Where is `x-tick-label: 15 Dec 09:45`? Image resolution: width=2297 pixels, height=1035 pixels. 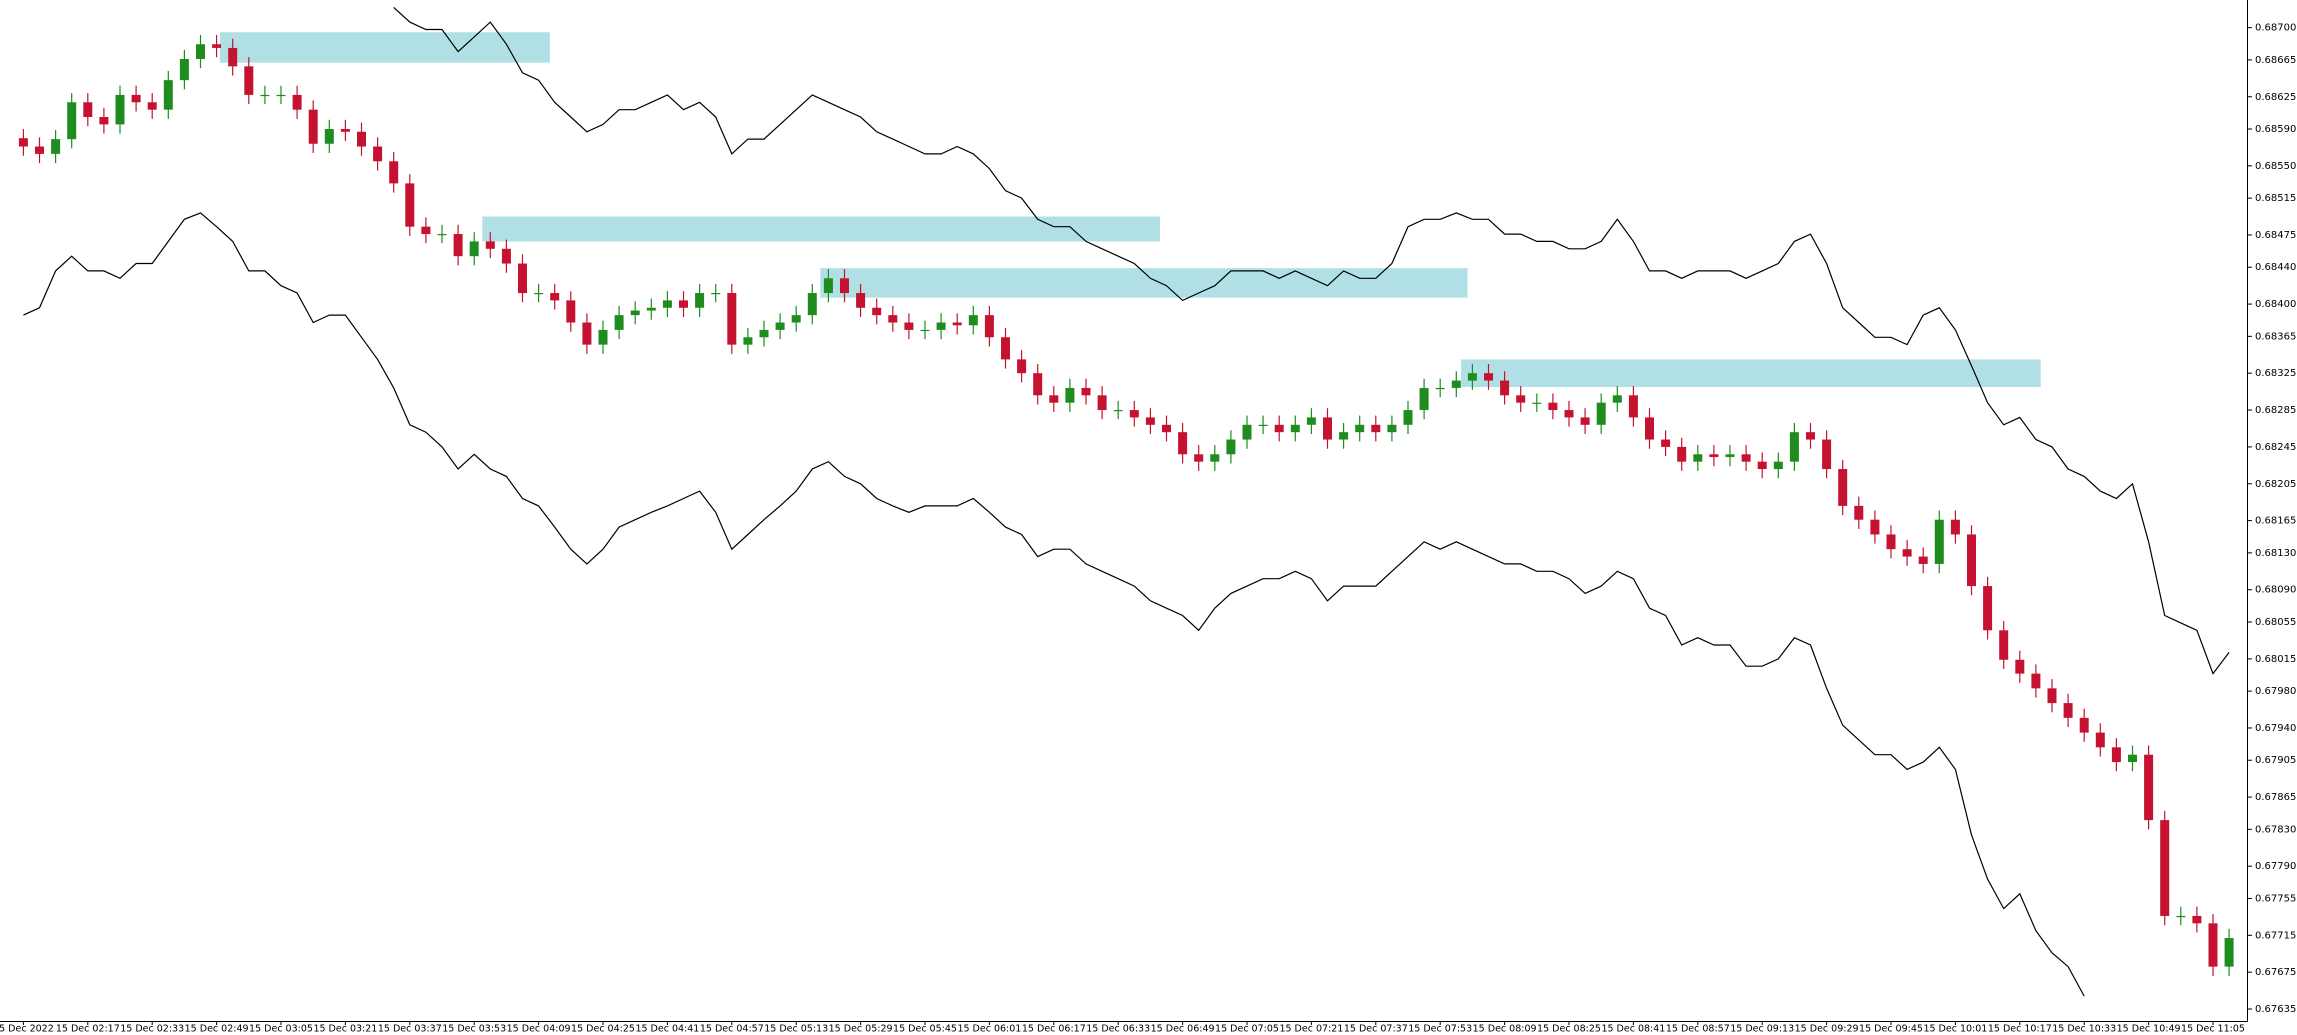
x-tick-label: 15 Dec 09:45 is located at coordinates (1891, 1029).